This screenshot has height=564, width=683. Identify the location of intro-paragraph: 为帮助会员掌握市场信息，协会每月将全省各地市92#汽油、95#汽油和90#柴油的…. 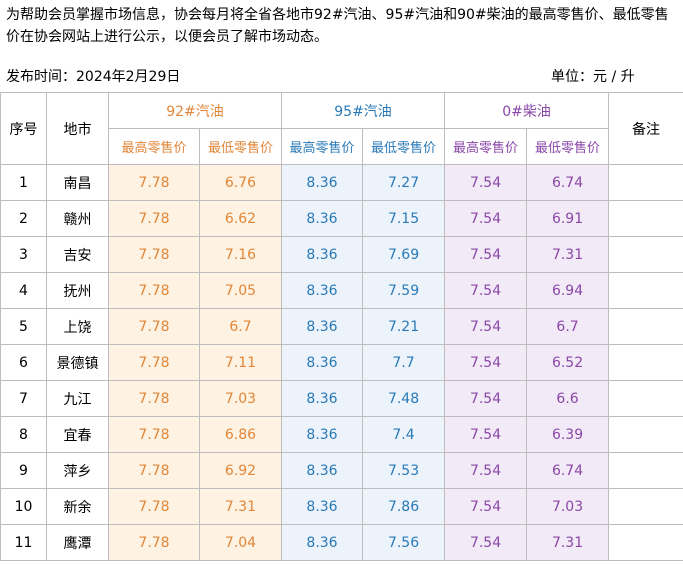
(337, 26).